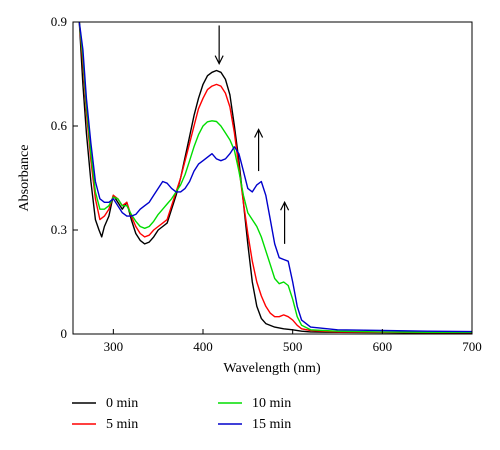 The width and height of the screenshot is (500, 450). What do you see at coordinates (293, 346) in the screenshot?
I see `x-tick-label: 500` at bounding box center [293, 346].